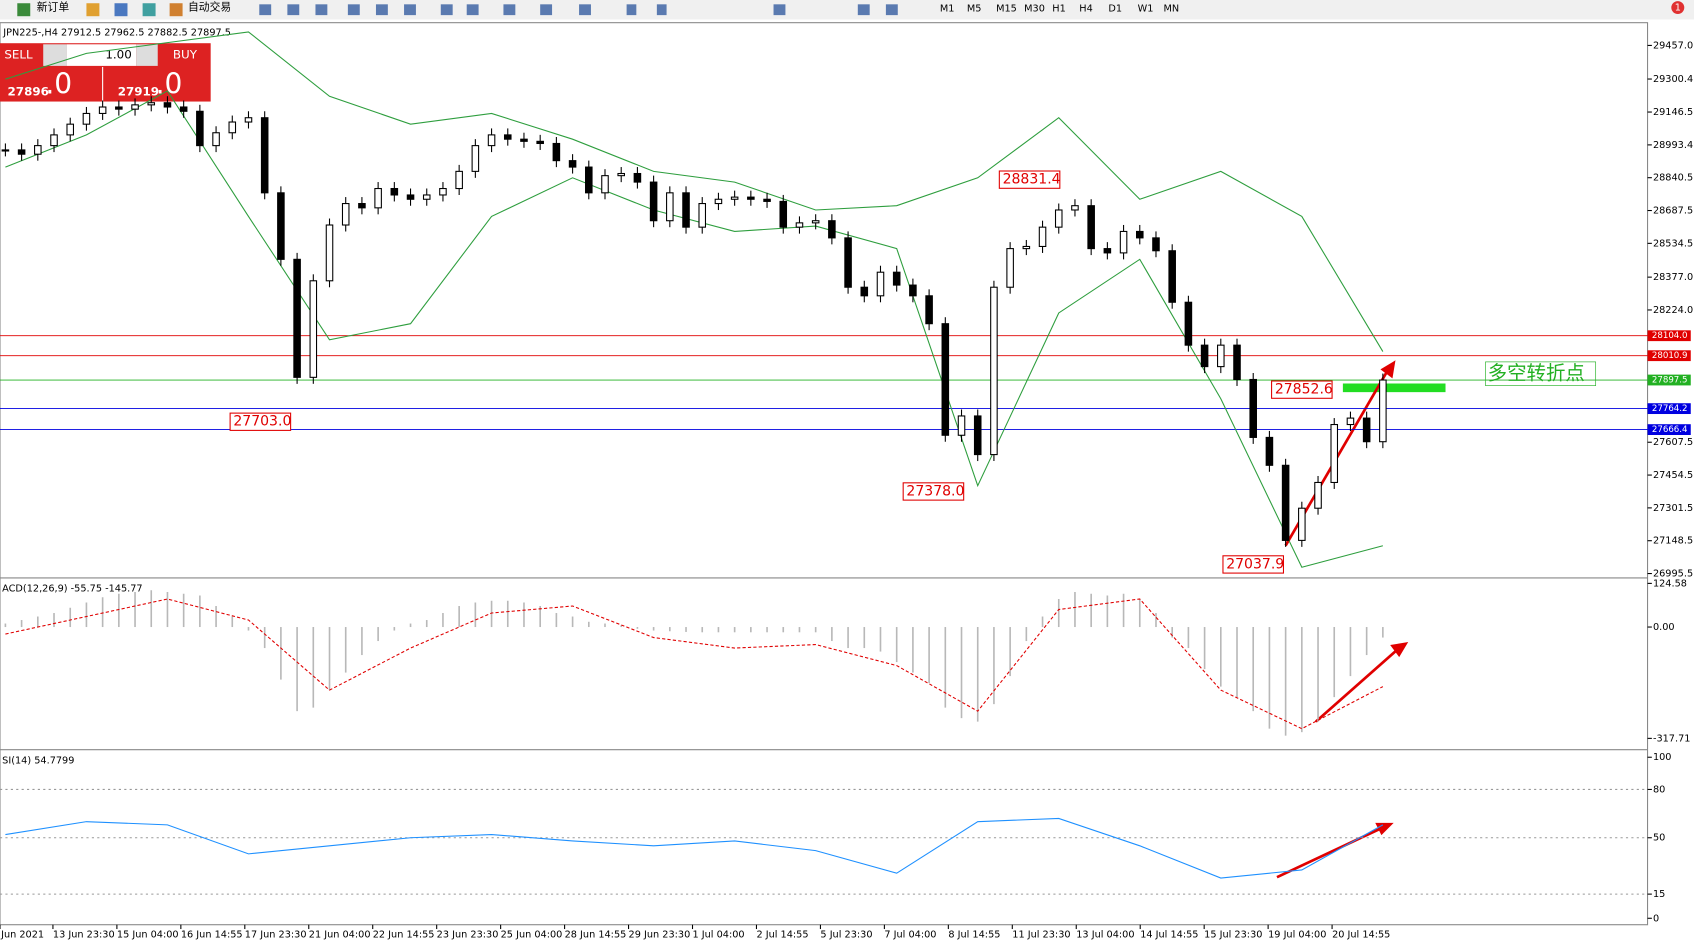  What do you see at coordinates (53, 7) in the screenshot?
I see `new-order-button: 新订单` at bounding box center [53, 7].